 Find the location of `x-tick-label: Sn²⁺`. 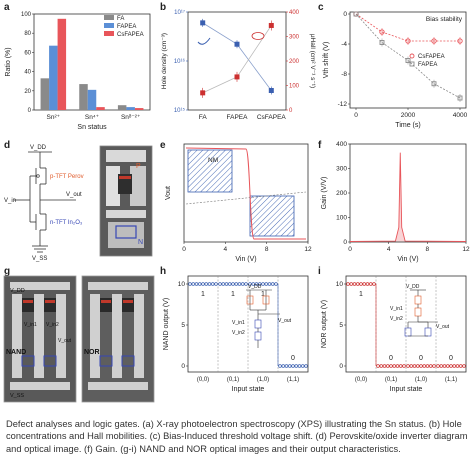

x-tick-label: Sn²⁺ is located at coordinates (54, 117).